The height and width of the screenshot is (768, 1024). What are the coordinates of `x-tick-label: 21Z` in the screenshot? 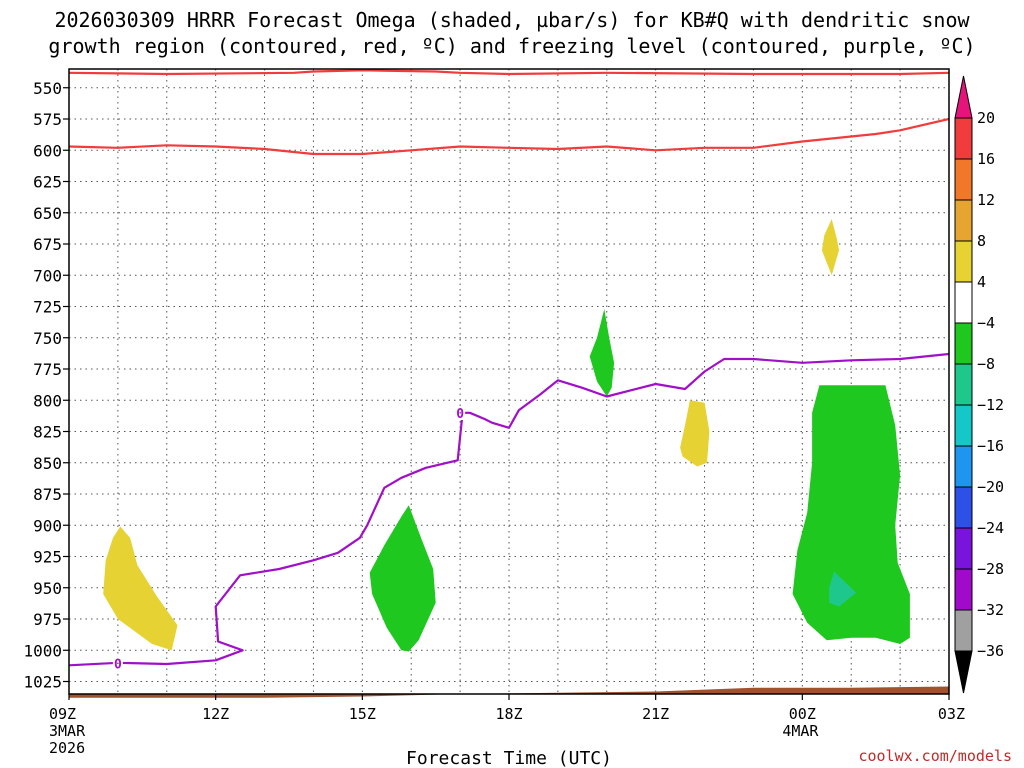 It's located at (655, 714).